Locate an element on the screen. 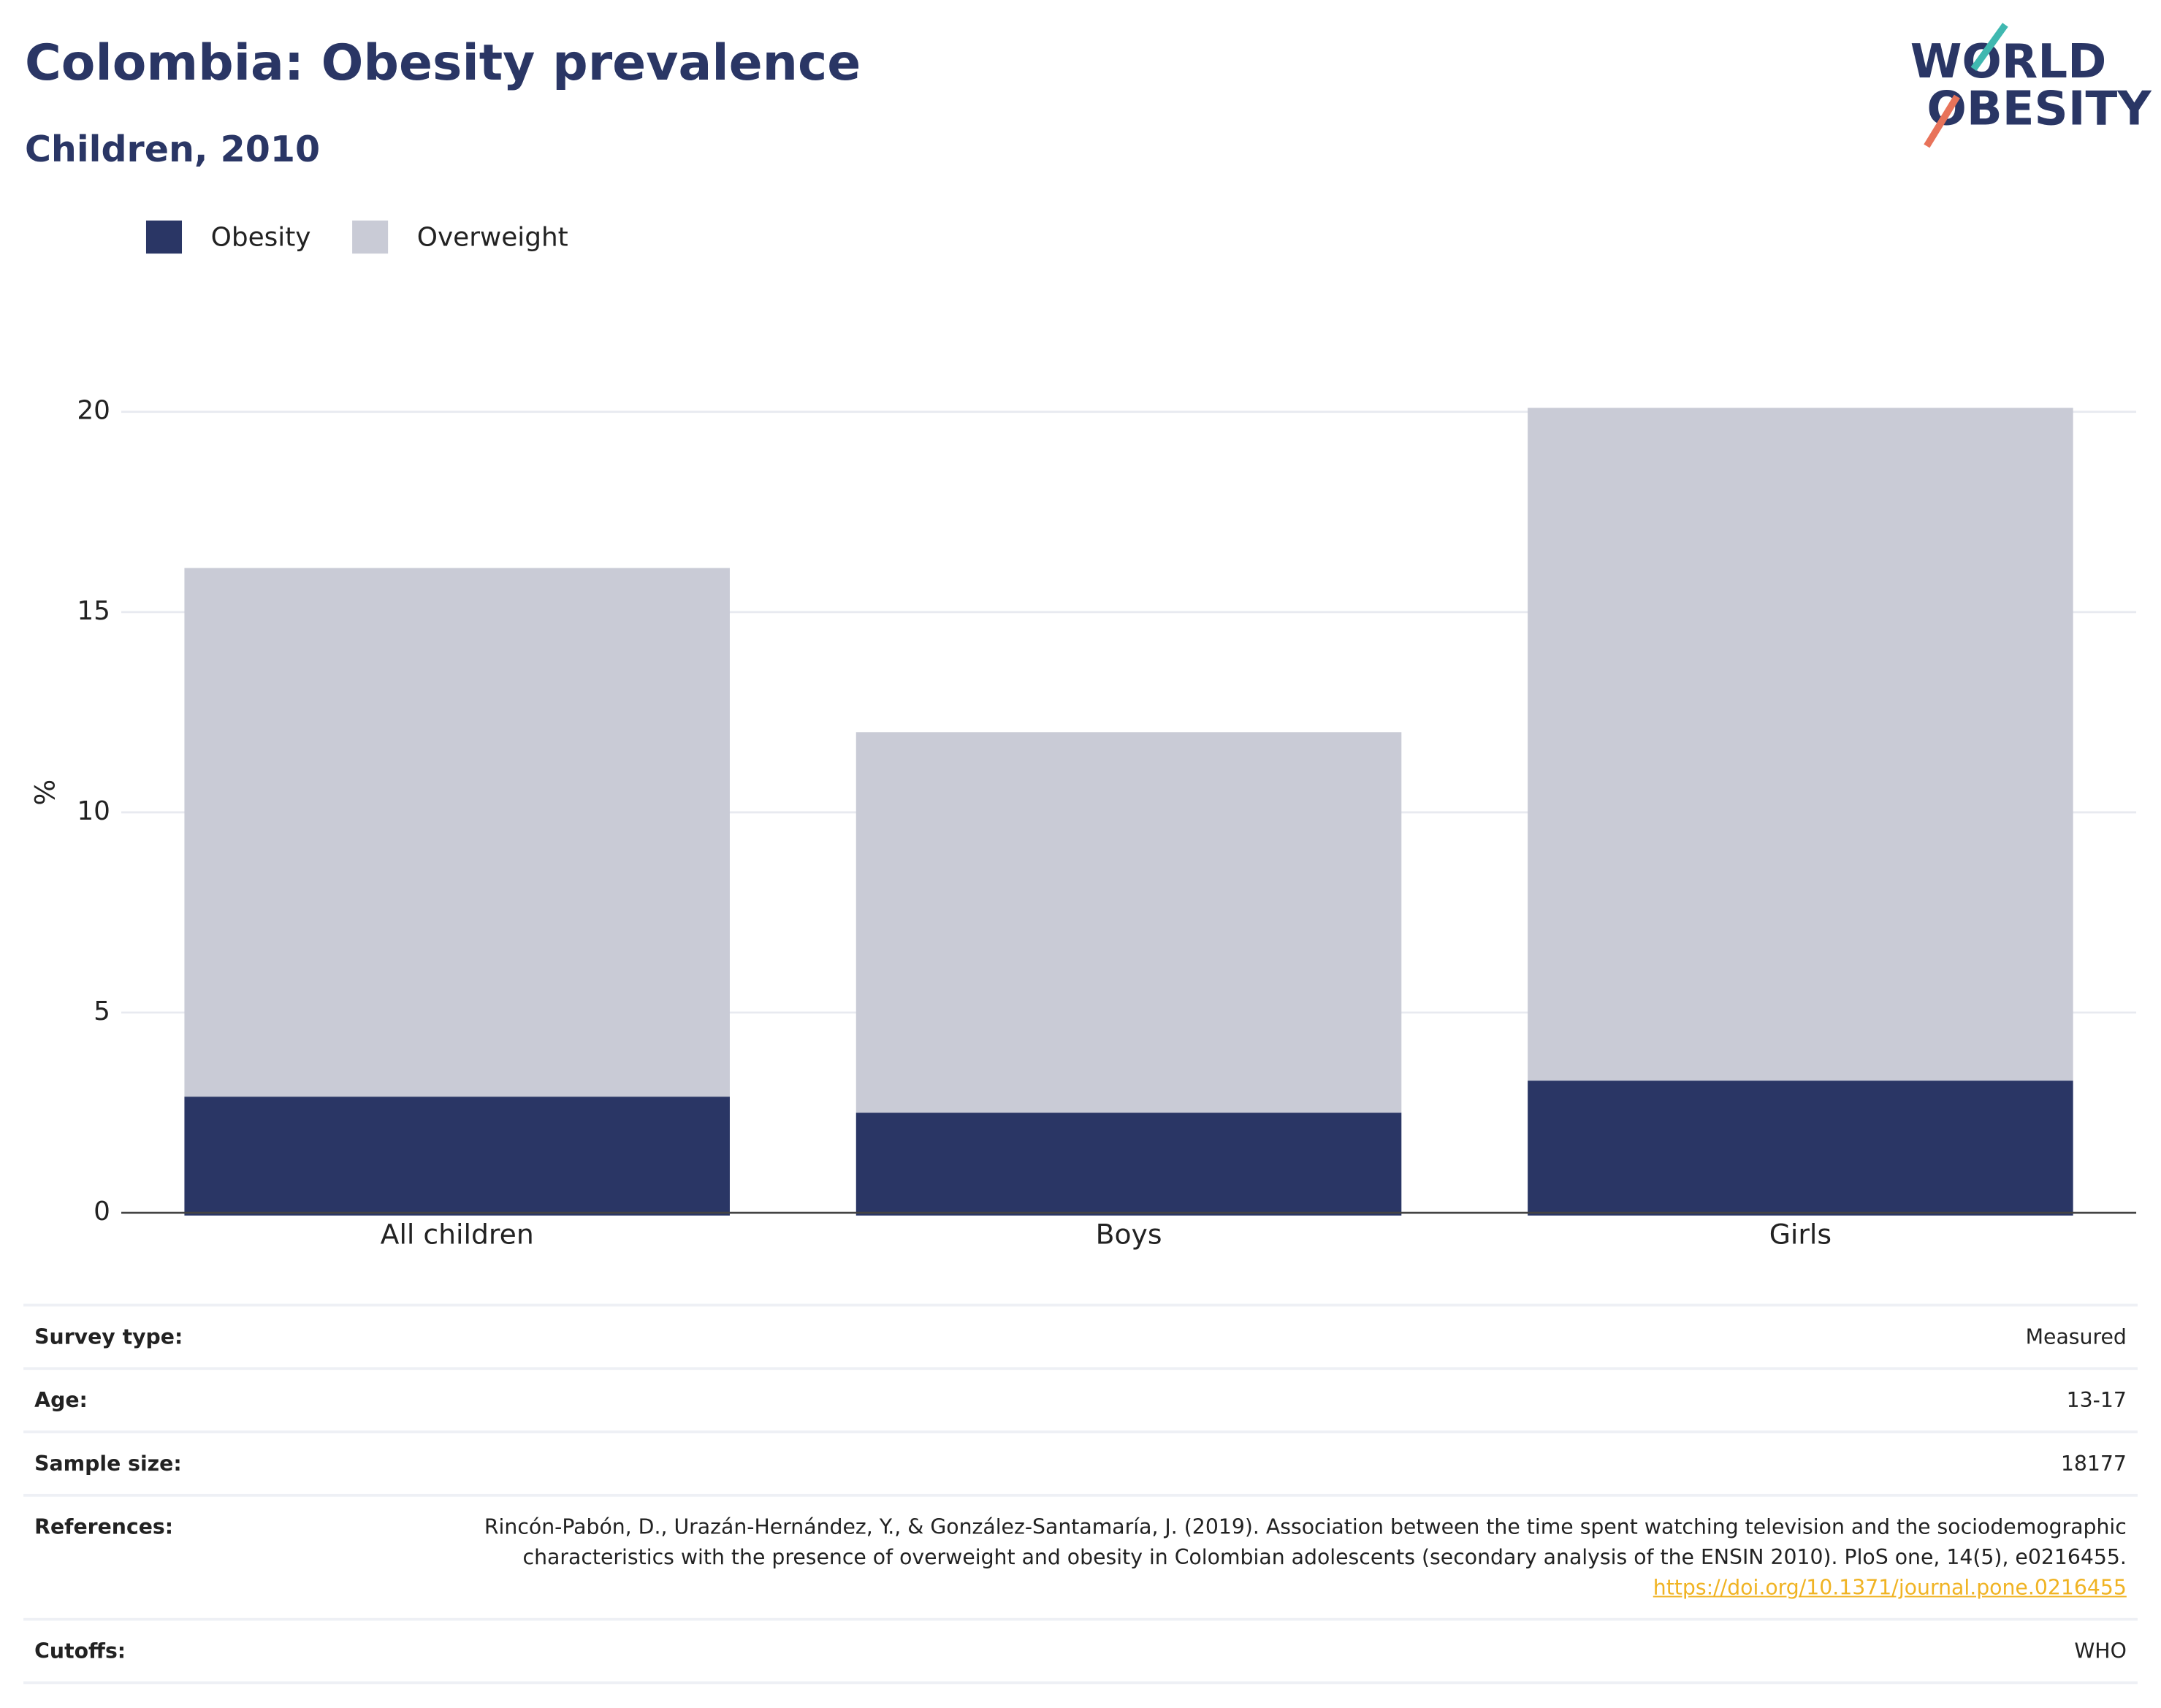  y-tick-label: 0 is located at coordinates (102, 1212).